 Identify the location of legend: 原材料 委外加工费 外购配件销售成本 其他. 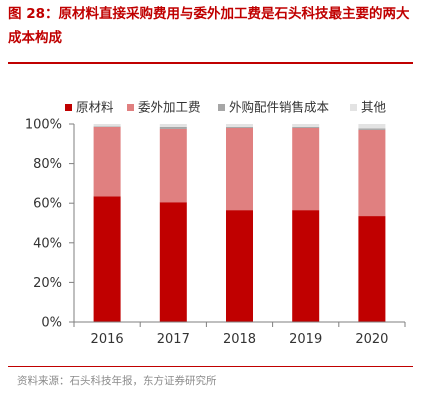
(226, 107).